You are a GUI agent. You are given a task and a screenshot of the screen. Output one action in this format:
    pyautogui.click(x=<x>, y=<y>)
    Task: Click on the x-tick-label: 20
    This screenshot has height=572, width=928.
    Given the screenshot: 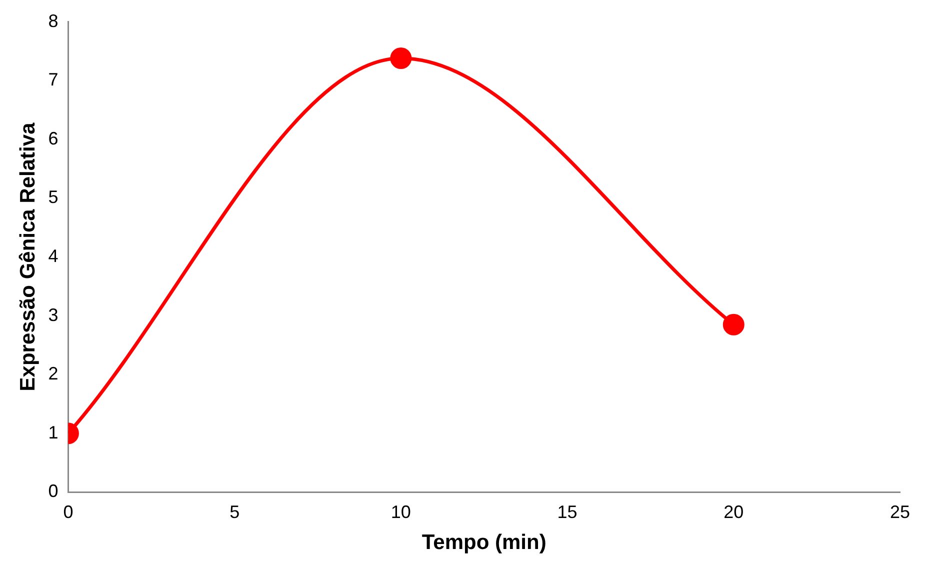 What is the action you would take?
    pyautogui.click(x=734, y=512)
    